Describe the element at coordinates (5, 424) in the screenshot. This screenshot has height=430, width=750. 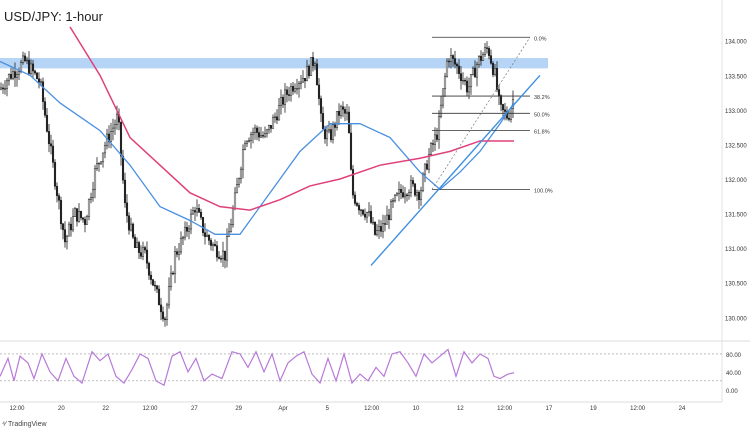
I see `tradingview-logo-icon: ⁴⁄` at that location.